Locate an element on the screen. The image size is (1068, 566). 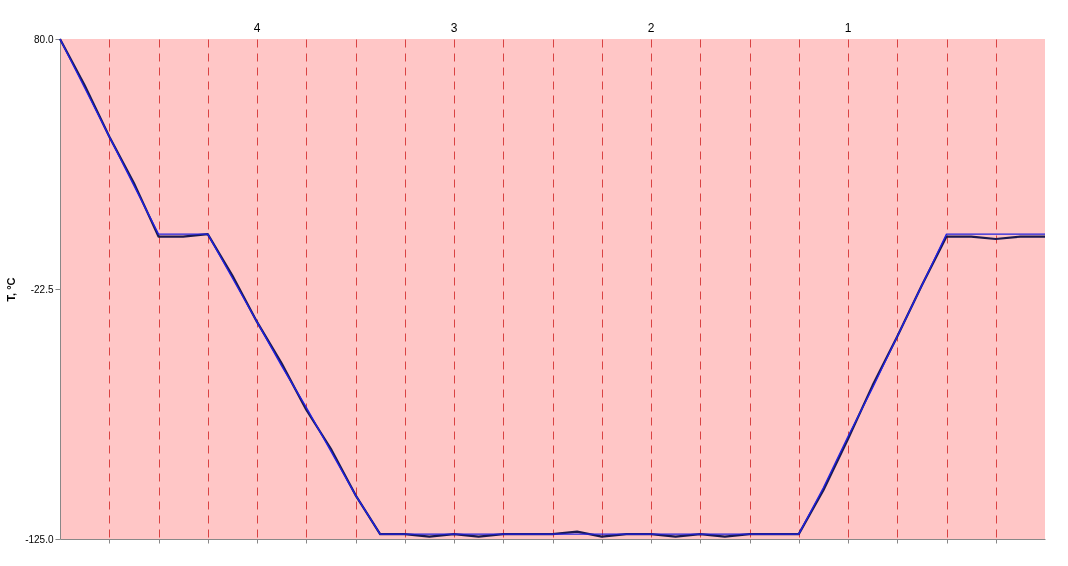
y-tick-label: -125.0 is located at coordinates (39, 539).